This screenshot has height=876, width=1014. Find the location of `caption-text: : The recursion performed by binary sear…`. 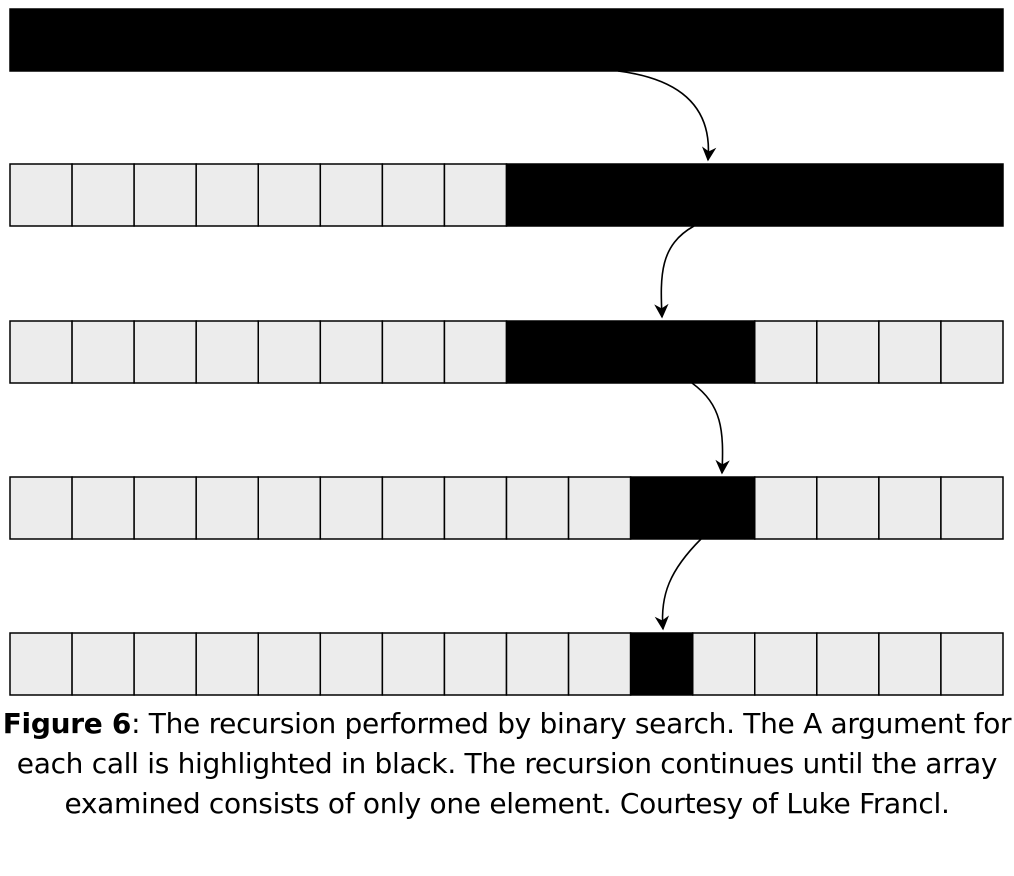

caption-text: : The recursion performed by binary sear… is located at coordinates (514, 763).